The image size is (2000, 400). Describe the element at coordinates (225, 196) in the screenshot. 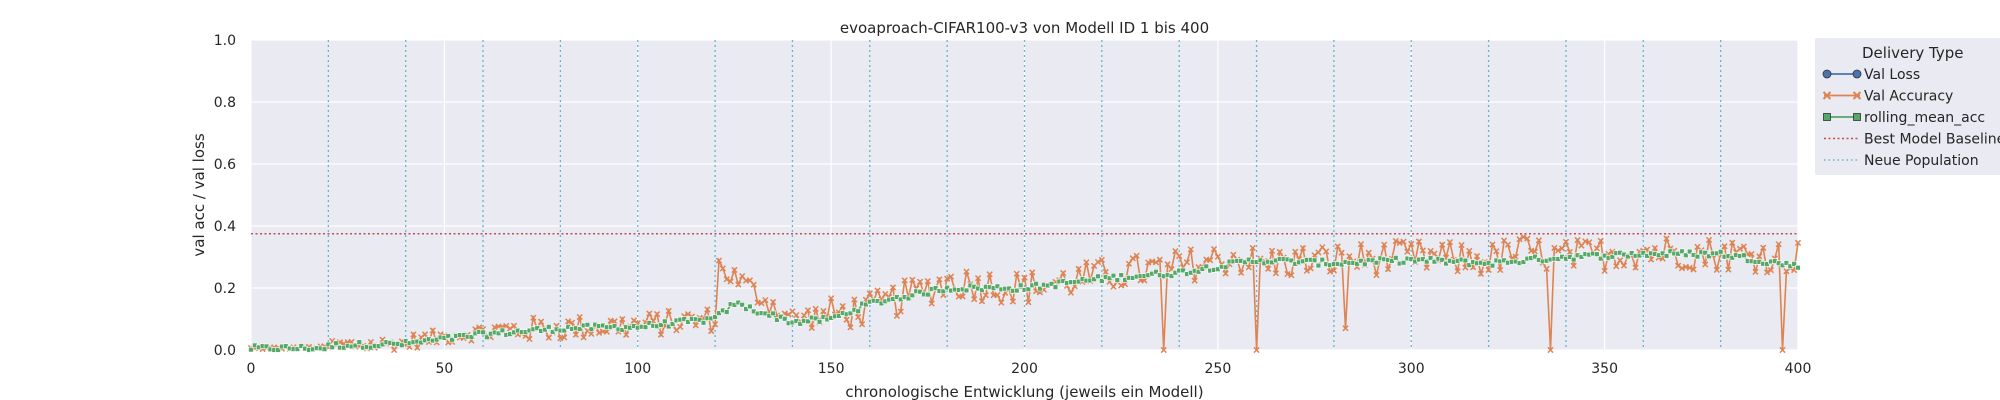

I see `y-tick-labels: 0.0 0.2 0.4 0.6 0.8 1.0` at that location.